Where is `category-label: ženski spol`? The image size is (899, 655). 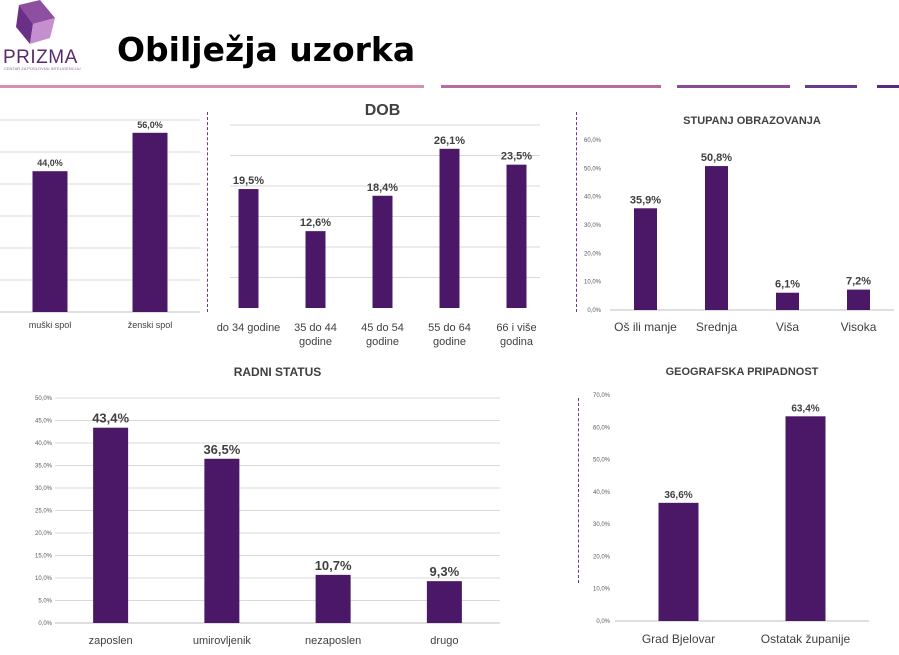 category-label: ženski spol is located at coordinates (150, 325).